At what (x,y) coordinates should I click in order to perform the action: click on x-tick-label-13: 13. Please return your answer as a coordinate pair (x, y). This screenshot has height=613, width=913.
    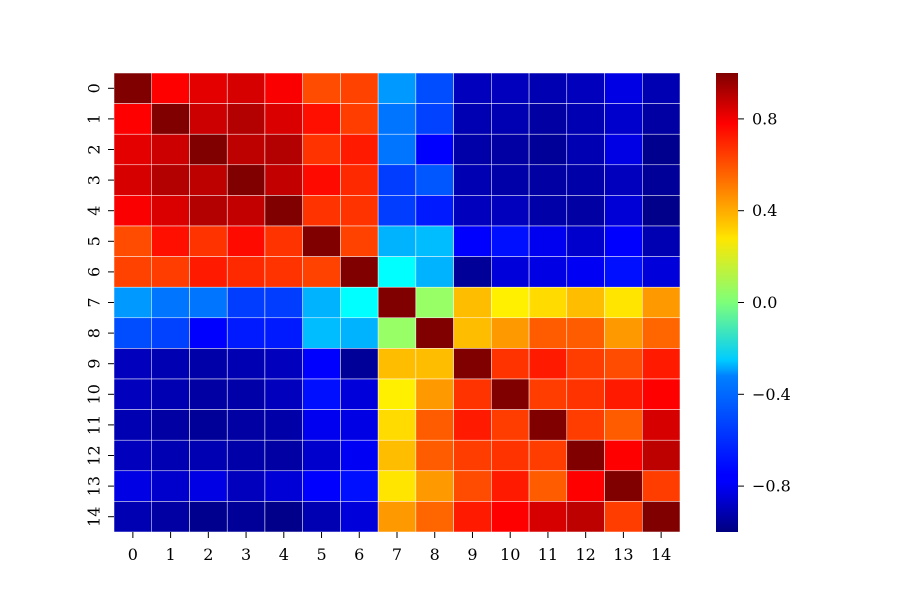
    Looking at the image, I should click on (623, 554).